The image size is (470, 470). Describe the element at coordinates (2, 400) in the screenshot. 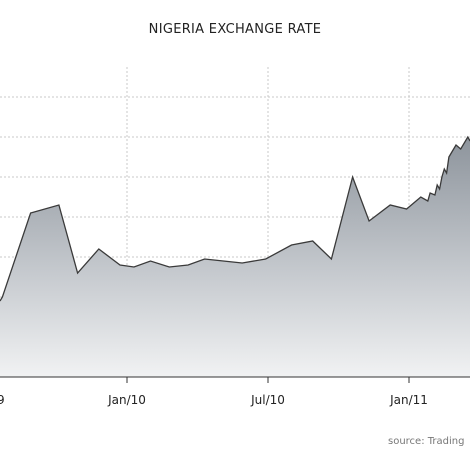

I see `x-tick-label-partial: 9` at that location.